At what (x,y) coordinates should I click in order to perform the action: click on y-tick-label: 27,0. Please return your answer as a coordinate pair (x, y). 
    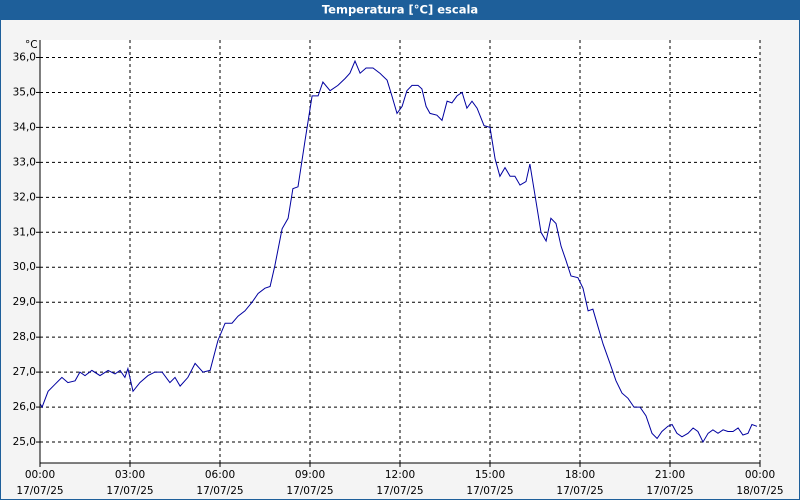
    Looking at the image, I should click on (24, 372).